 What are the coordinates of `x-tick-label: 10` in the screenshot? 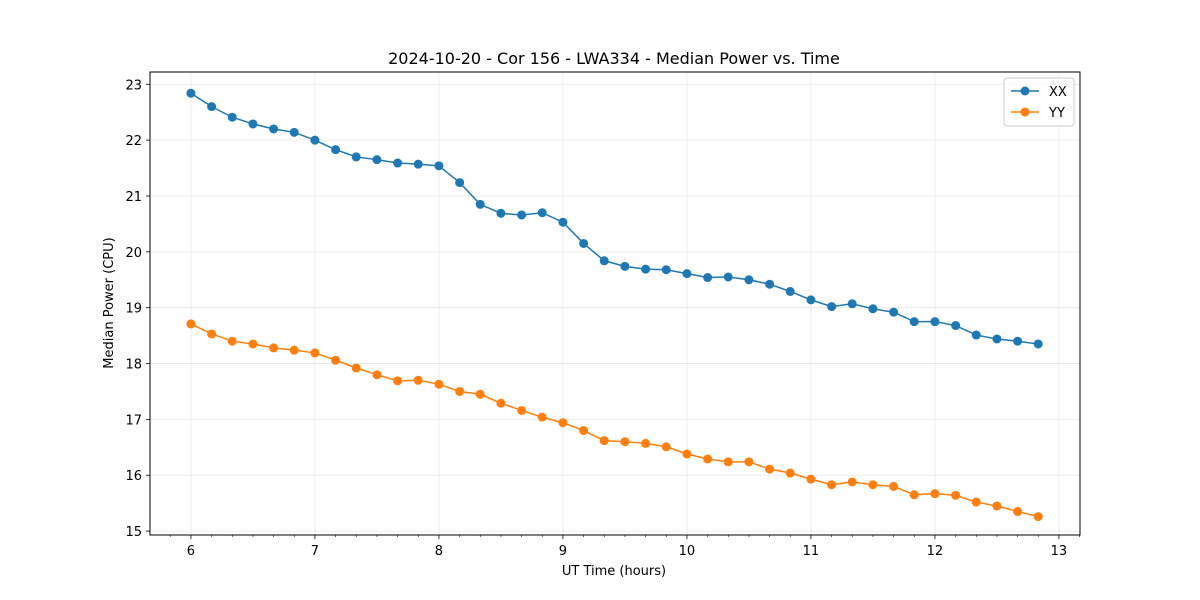 It's located at (687, 551).